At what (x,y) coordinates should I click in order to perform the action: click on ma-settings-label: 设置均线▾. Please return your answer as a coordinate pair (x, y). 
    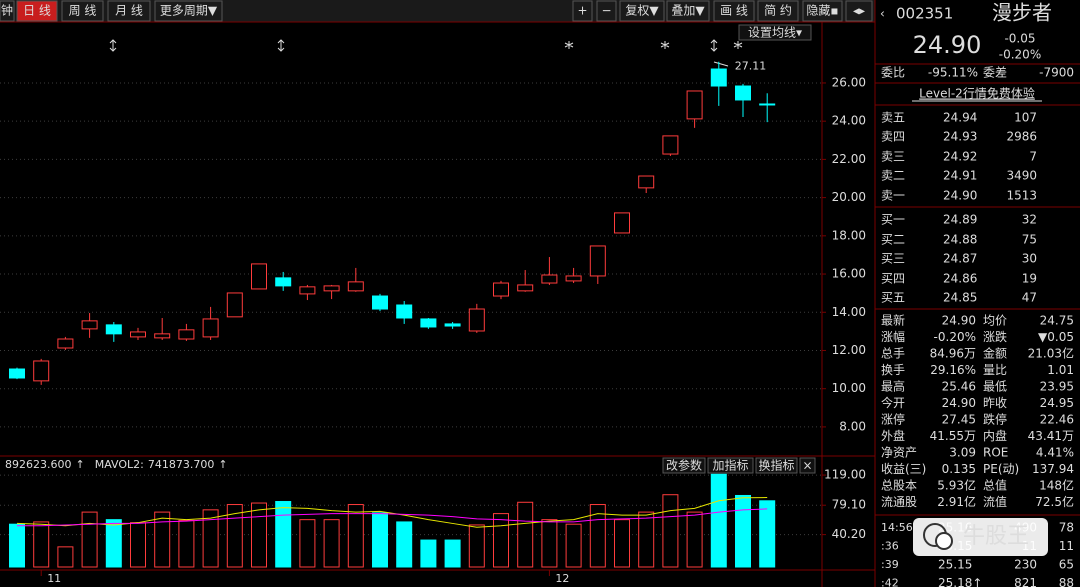
    Looking at the image, I should click on (775, 33).